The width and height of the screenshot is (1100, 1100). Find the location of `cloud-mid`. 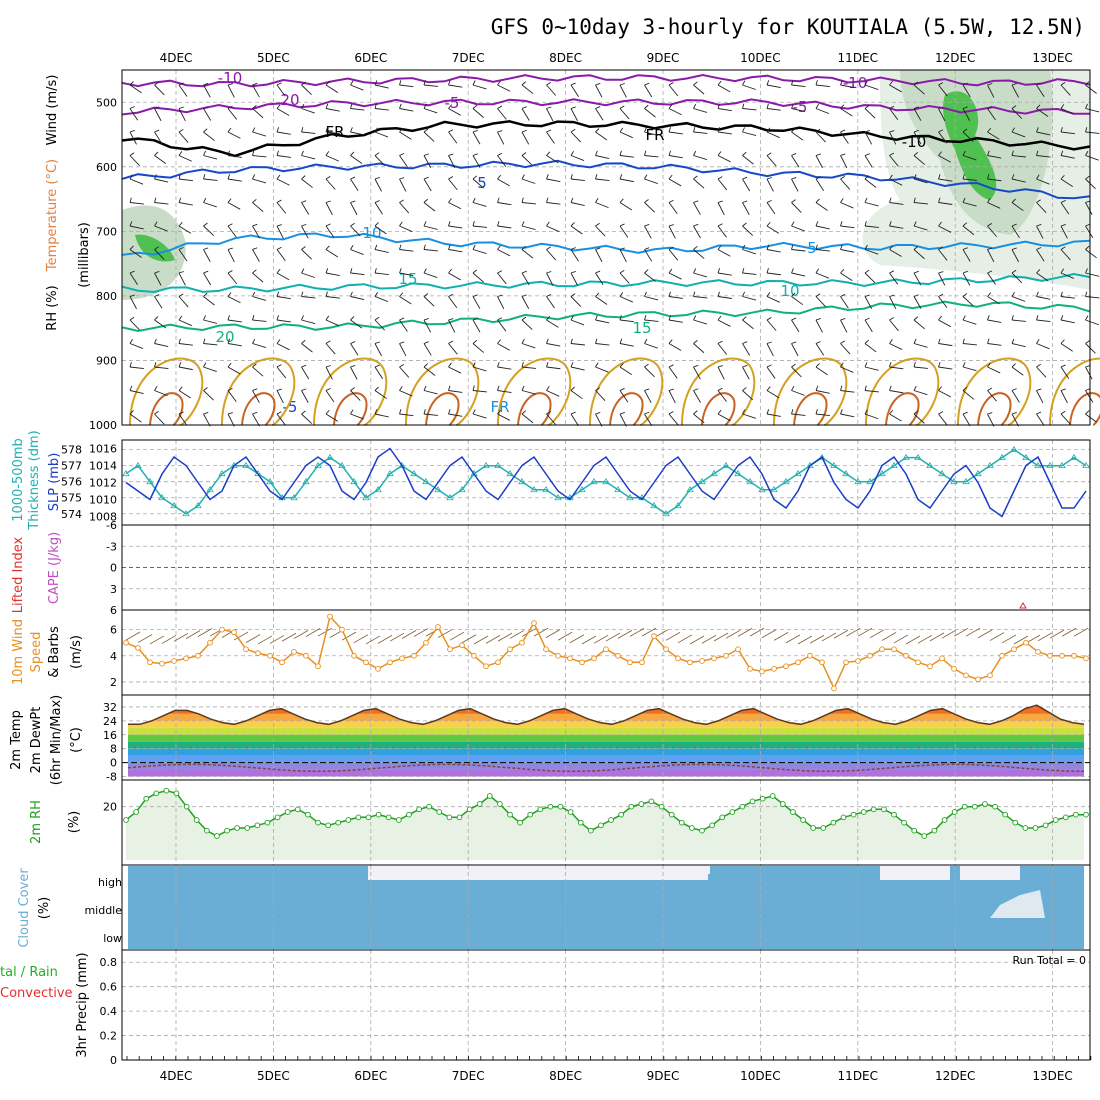

cloud-mid is located at coordinates (1017, 904).